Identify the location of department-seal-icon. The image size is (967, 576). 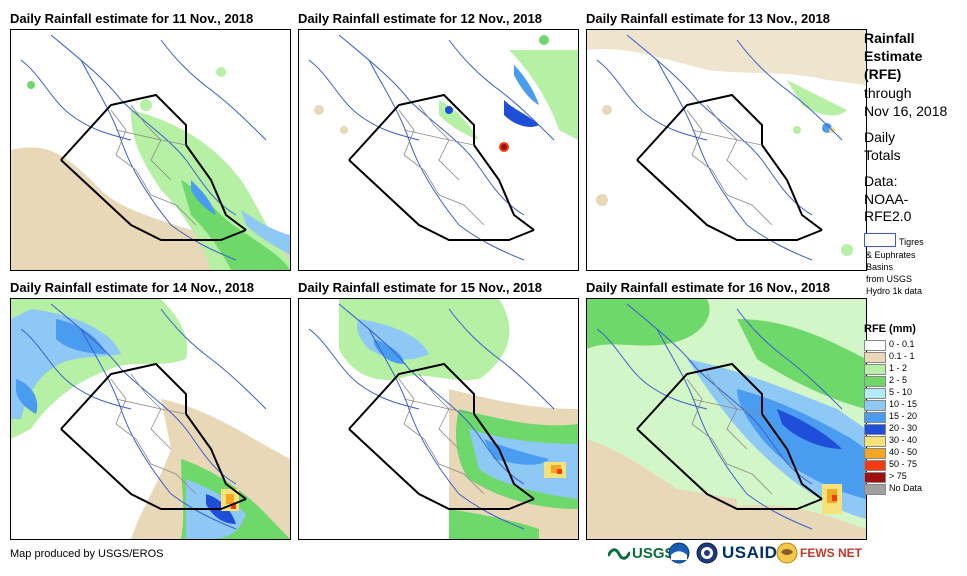
(707, 553).